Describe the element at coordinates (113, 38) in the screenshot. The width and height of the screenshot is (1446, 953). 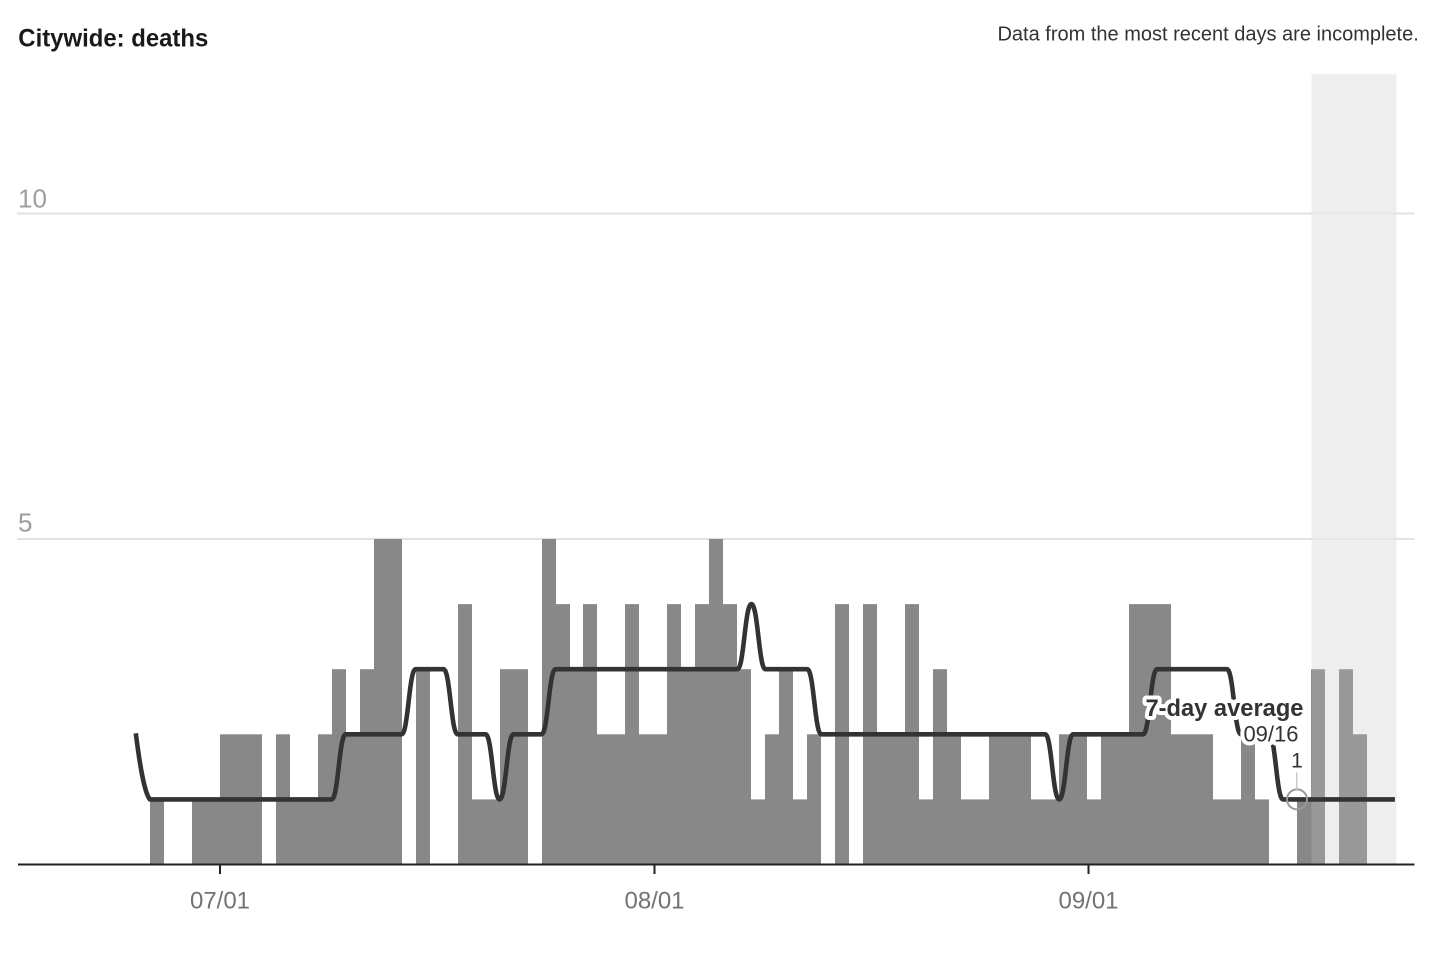
I see `svg-text: Citywide: deaths` at that location.